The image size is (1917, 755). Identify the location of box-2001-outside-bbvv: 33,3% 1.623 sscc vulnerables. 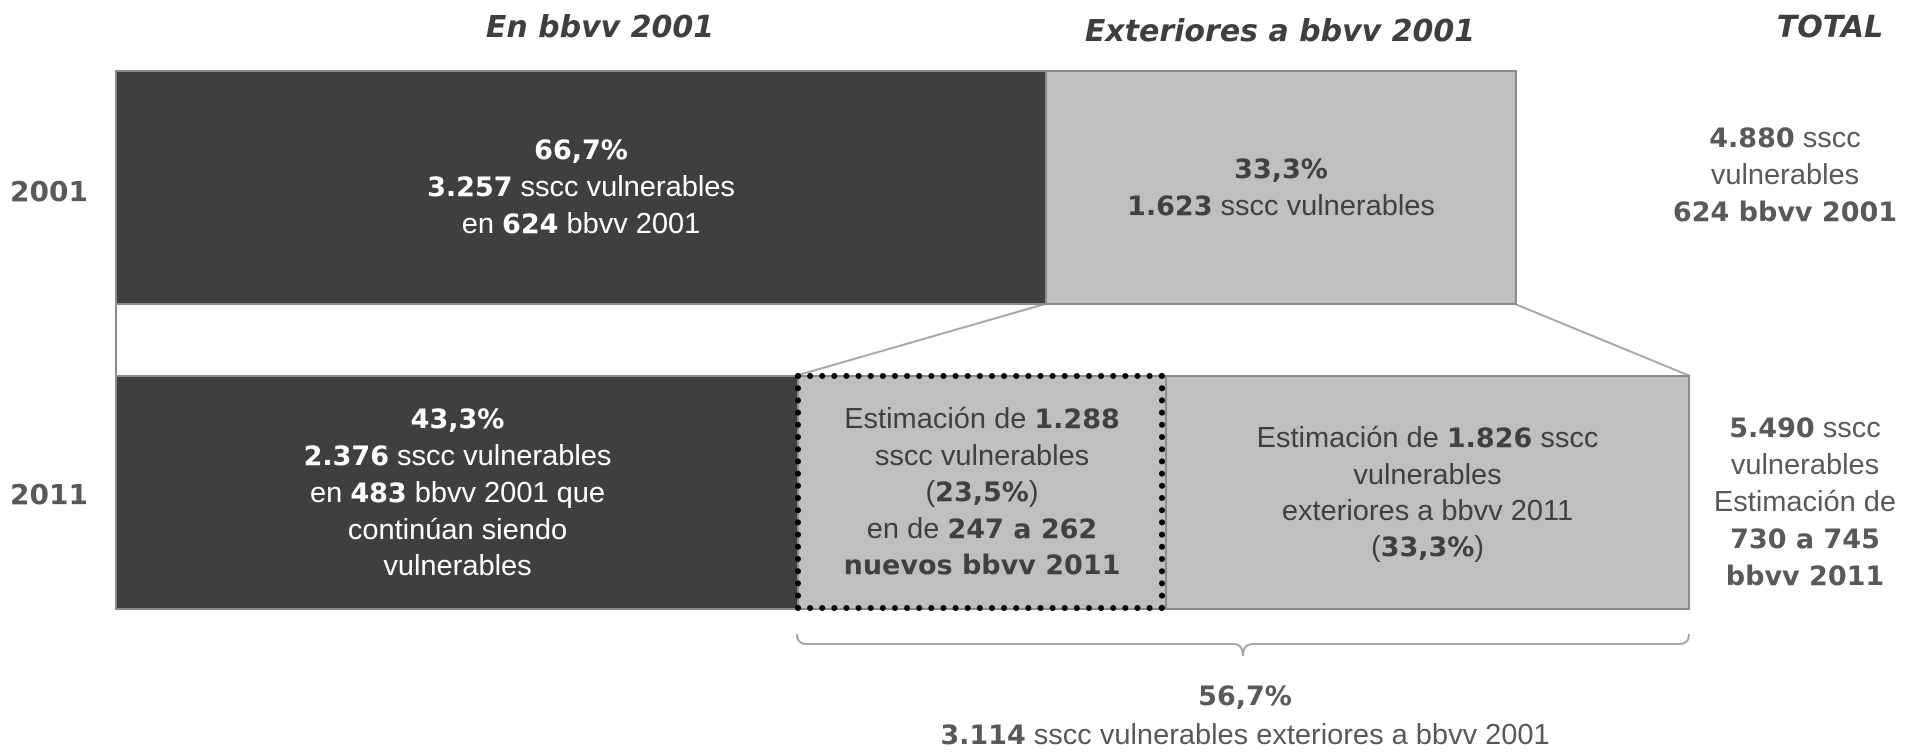
(1281, 187).